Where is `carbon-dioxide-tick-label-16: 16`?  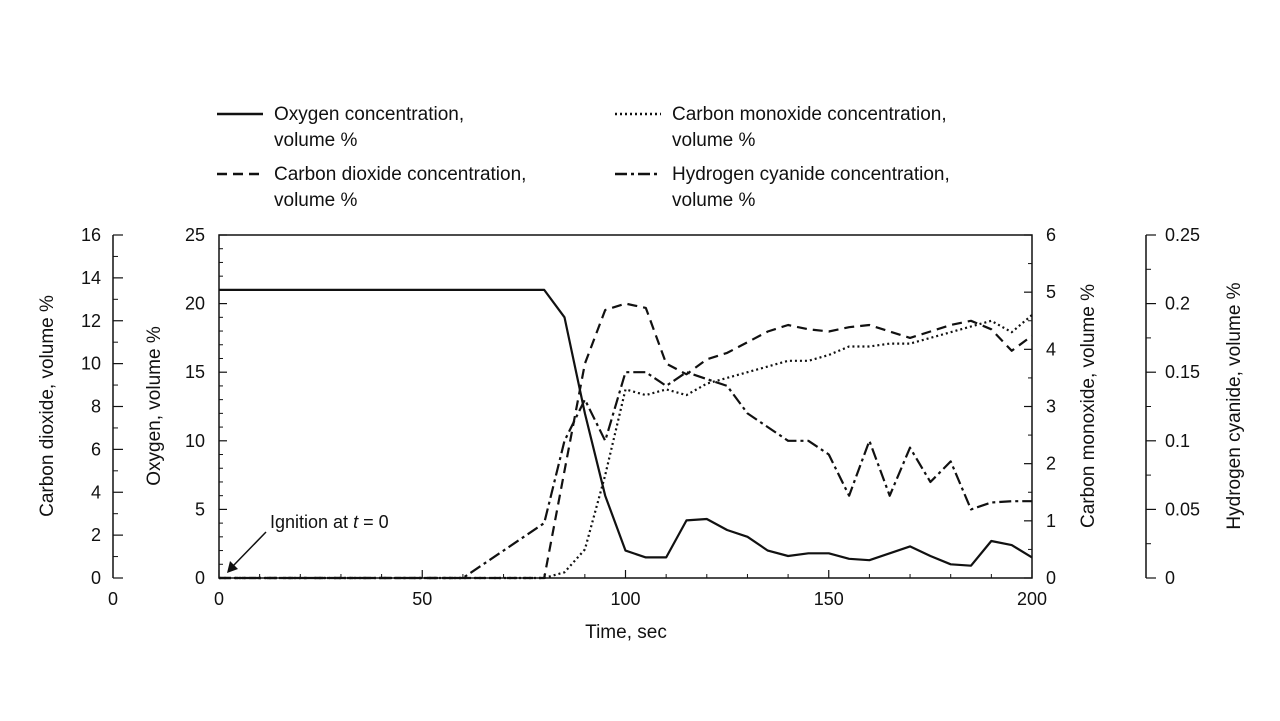 carbon-dioxide-tick-label-16: 16 is located at coordinates (91, 235).